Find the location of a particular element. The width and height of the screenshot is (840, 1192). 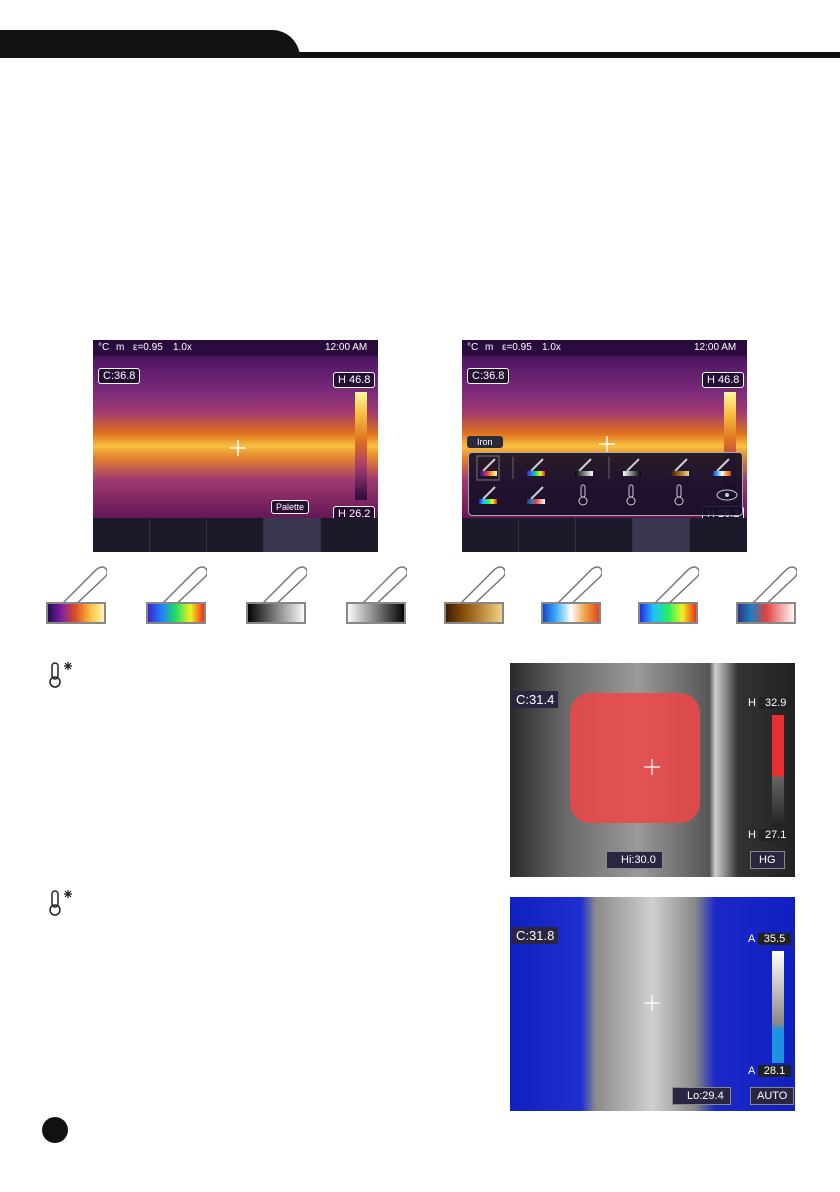

top-temp: 35.5 is located at coordinates (774, 939).